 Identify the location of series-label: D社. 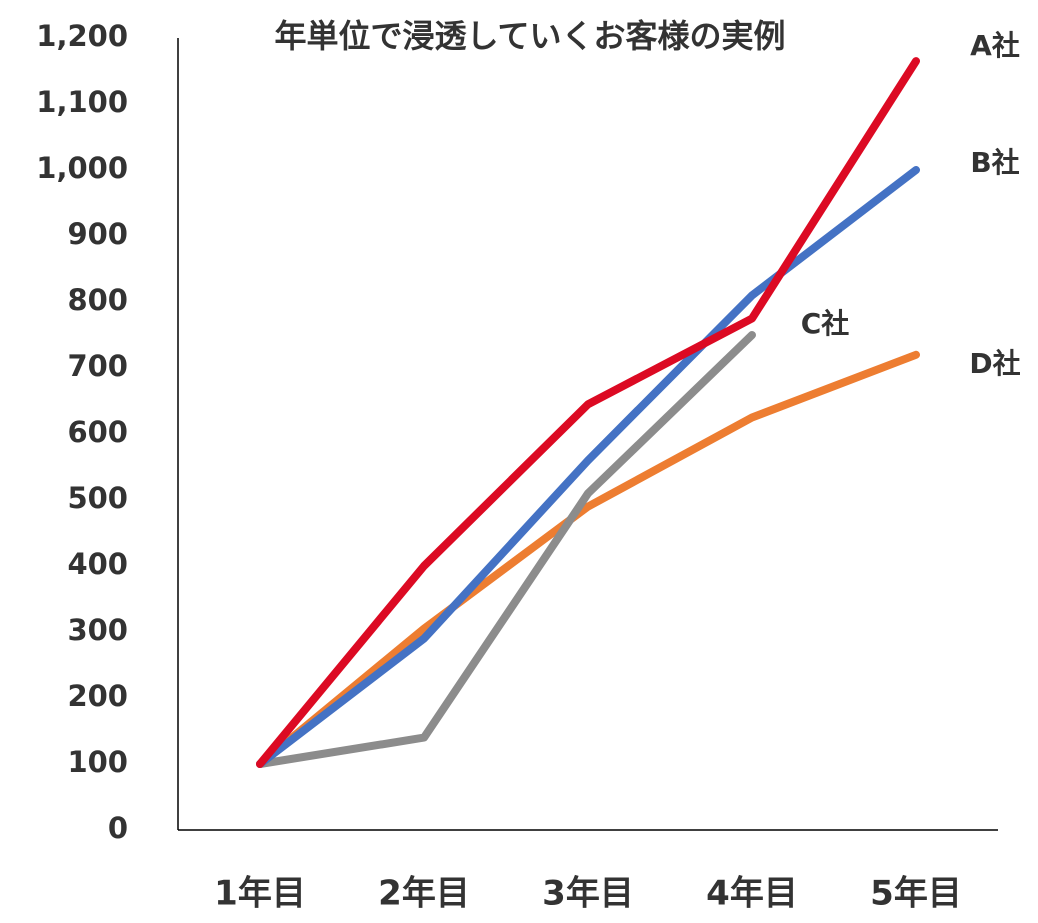
(994, 363).